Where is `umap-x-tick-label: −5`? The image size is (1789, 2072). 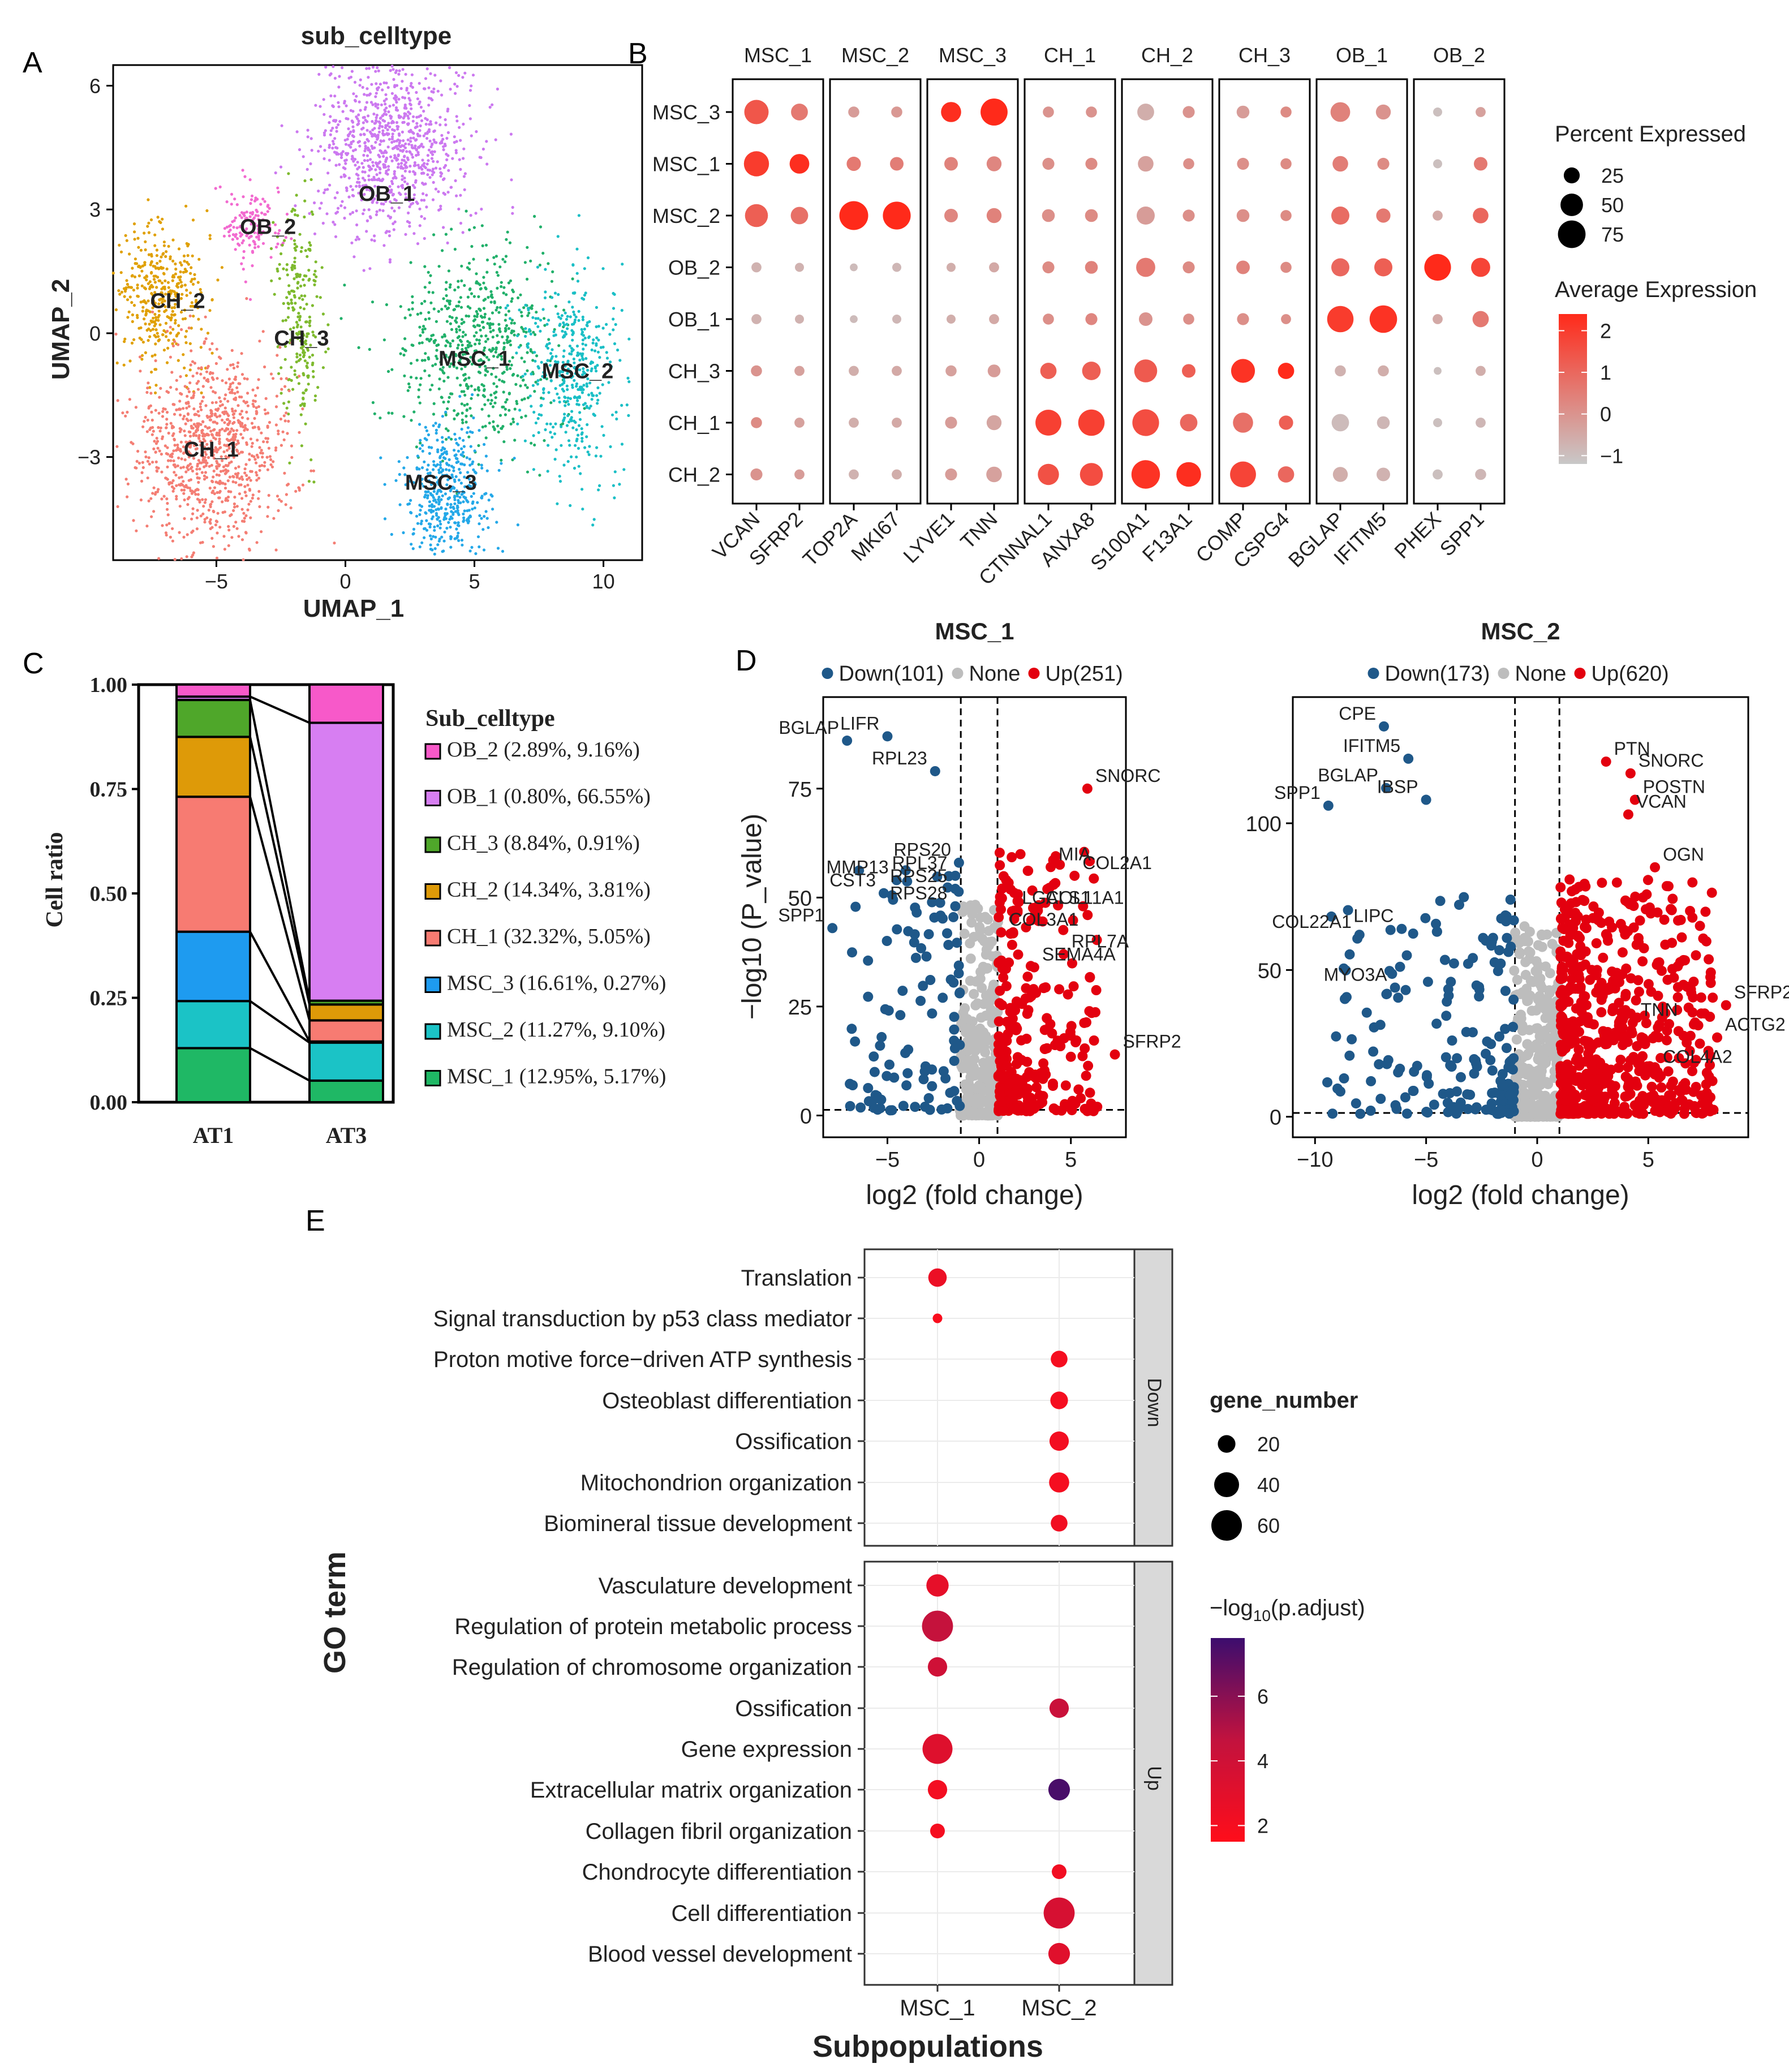 umap-x-tick-label: −5 is located at coordinates (216, 581).